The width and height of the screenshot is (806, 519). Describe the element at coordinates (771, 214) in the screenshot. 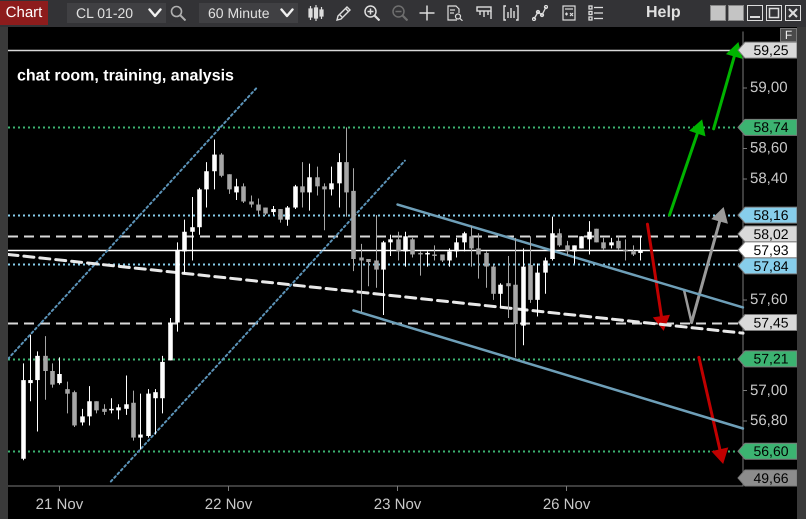

I see `ref-line-label: 58,16` at that location.